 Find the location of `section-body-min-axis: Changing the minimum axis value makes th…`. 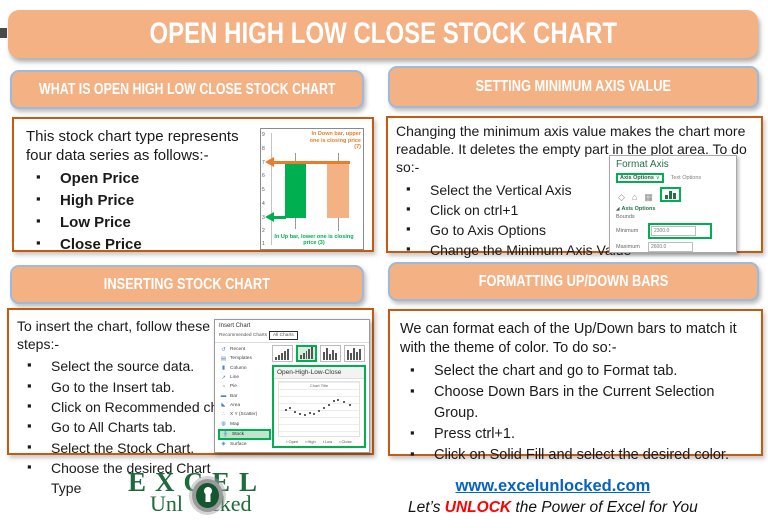

section-body-min-axis: Changing the minimum axis value makes th… is located at coordinates (574, 188).